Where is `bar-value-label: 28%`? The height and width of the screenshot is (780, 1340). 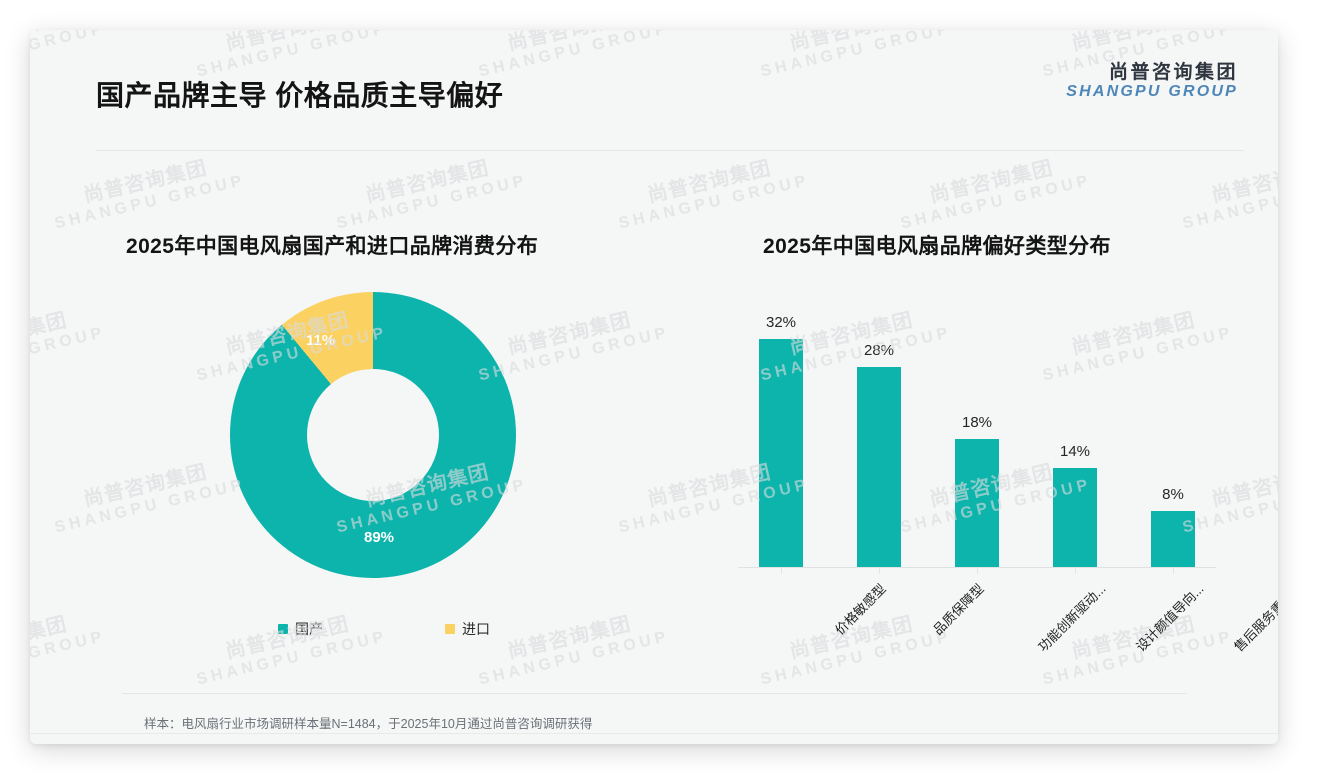
bar-value-label: 28% is located at coordinates (879, 350).